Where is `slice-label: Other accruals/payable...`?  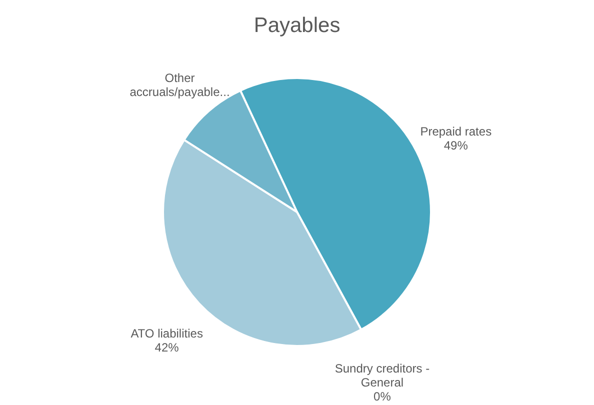
slice-label: Other accruals/payable... is located at coordinates (180, 85).